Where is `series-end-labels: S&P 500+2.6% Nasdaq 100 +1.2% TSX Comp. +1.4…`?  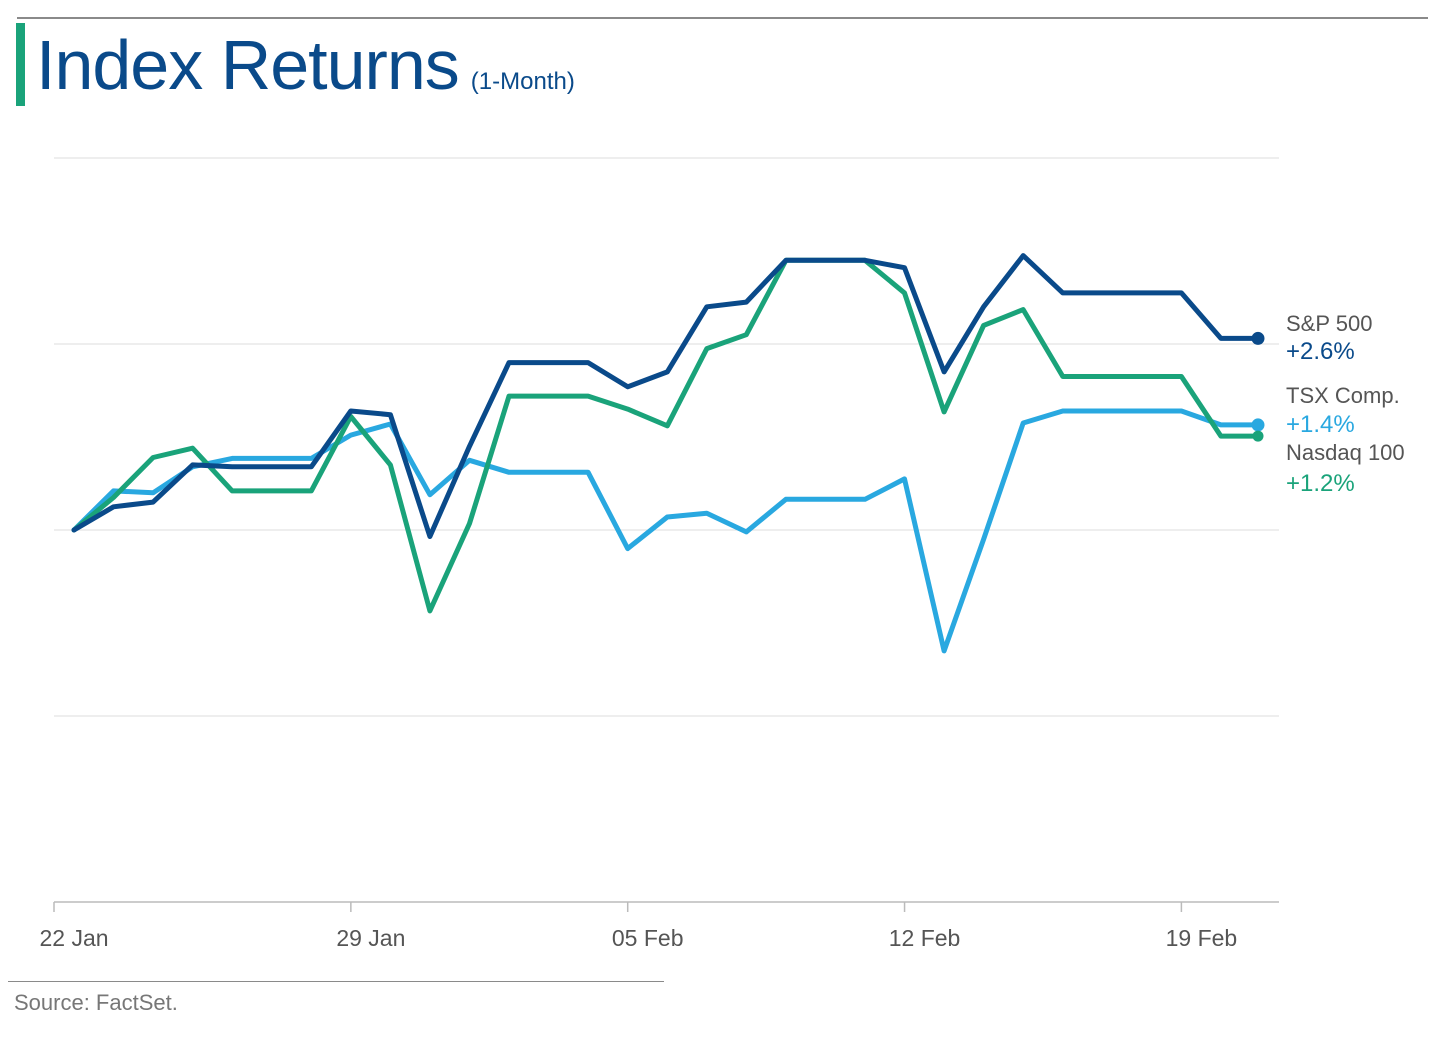 series-end-labels: S&P 500+2.6% Nasdaq 100 +1.2% TSX Comp. +1.4… is located at coordinates (1345, 404).